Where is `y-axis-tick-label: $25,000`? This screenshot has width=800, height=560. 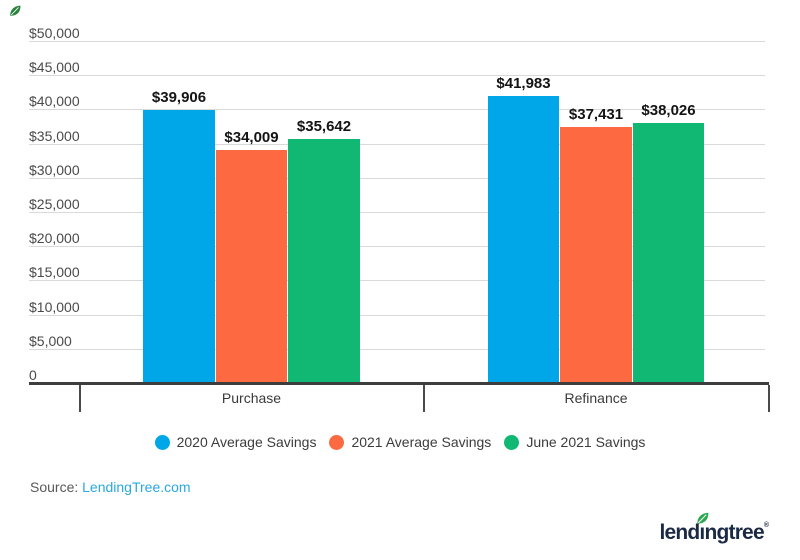 y-axis-tick-label: $25,000 is located at coordinates (54, 204).